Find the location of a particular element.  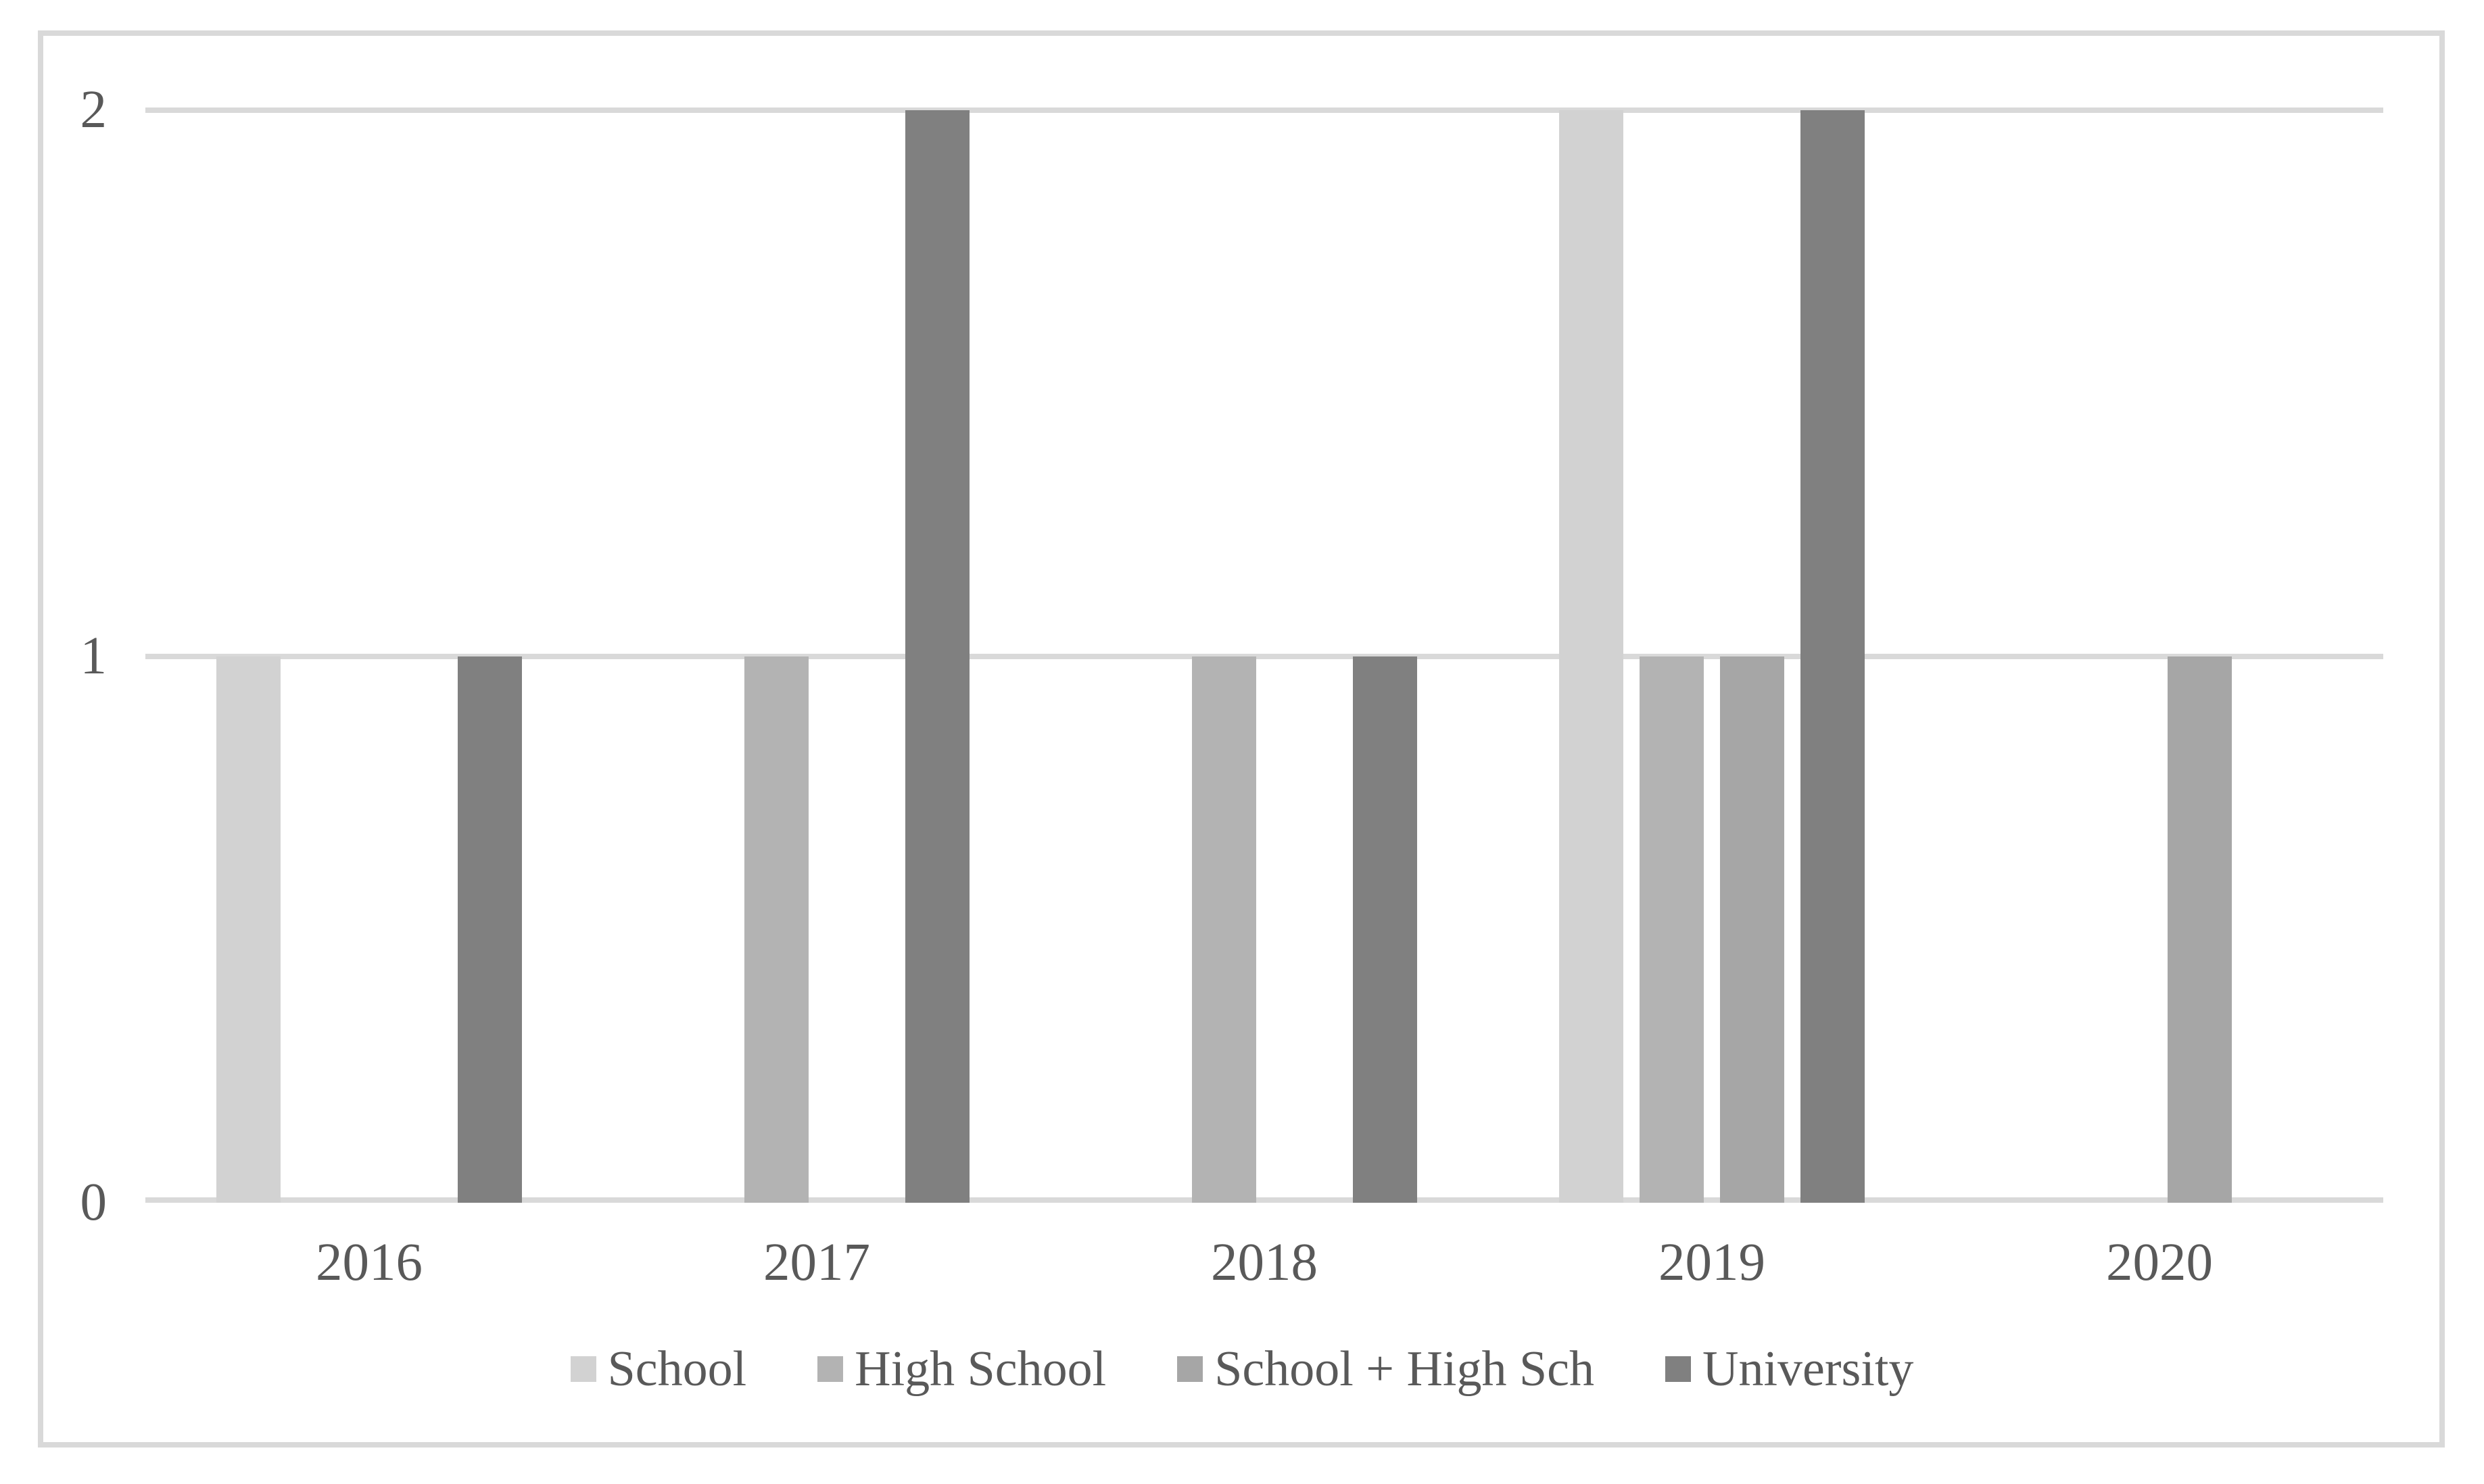

bar-school-2019 is located at coordinates (1591, 657).